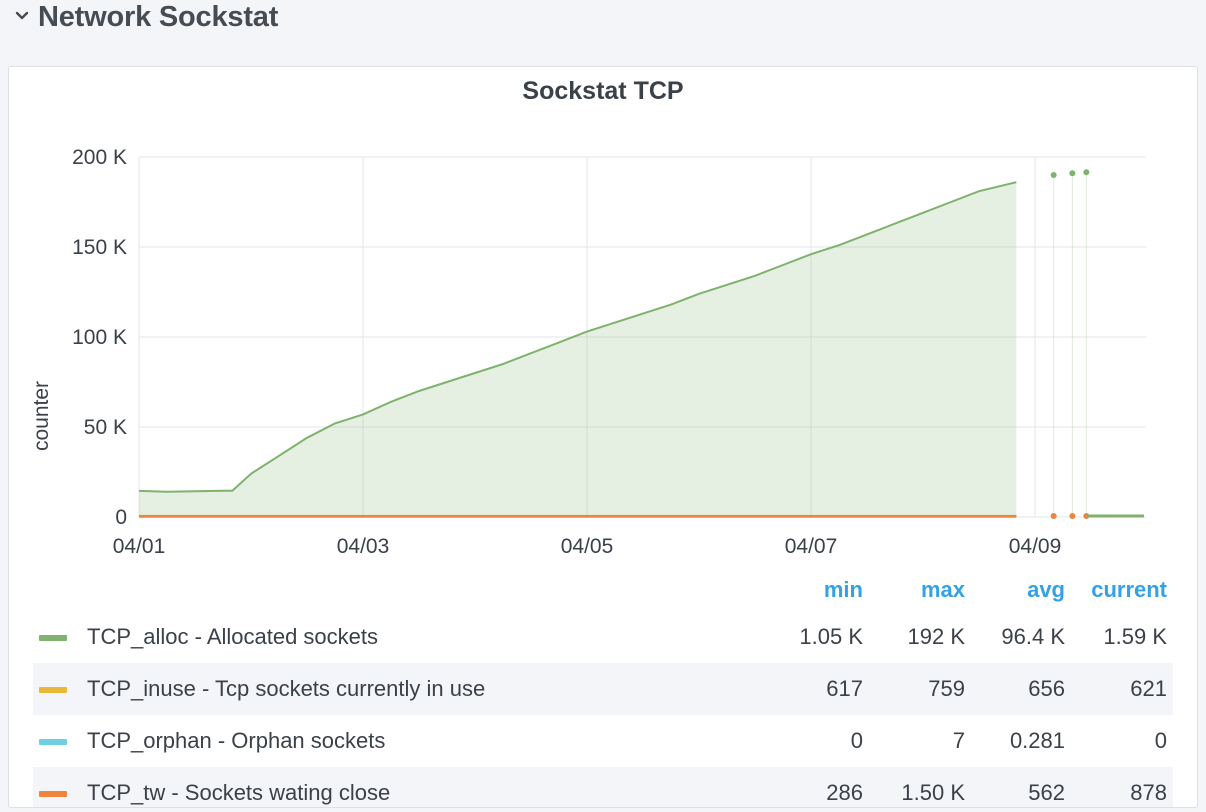 This screenshot has height=812, width=1206. I want to click on legend-max: 759, so click(946, 688).